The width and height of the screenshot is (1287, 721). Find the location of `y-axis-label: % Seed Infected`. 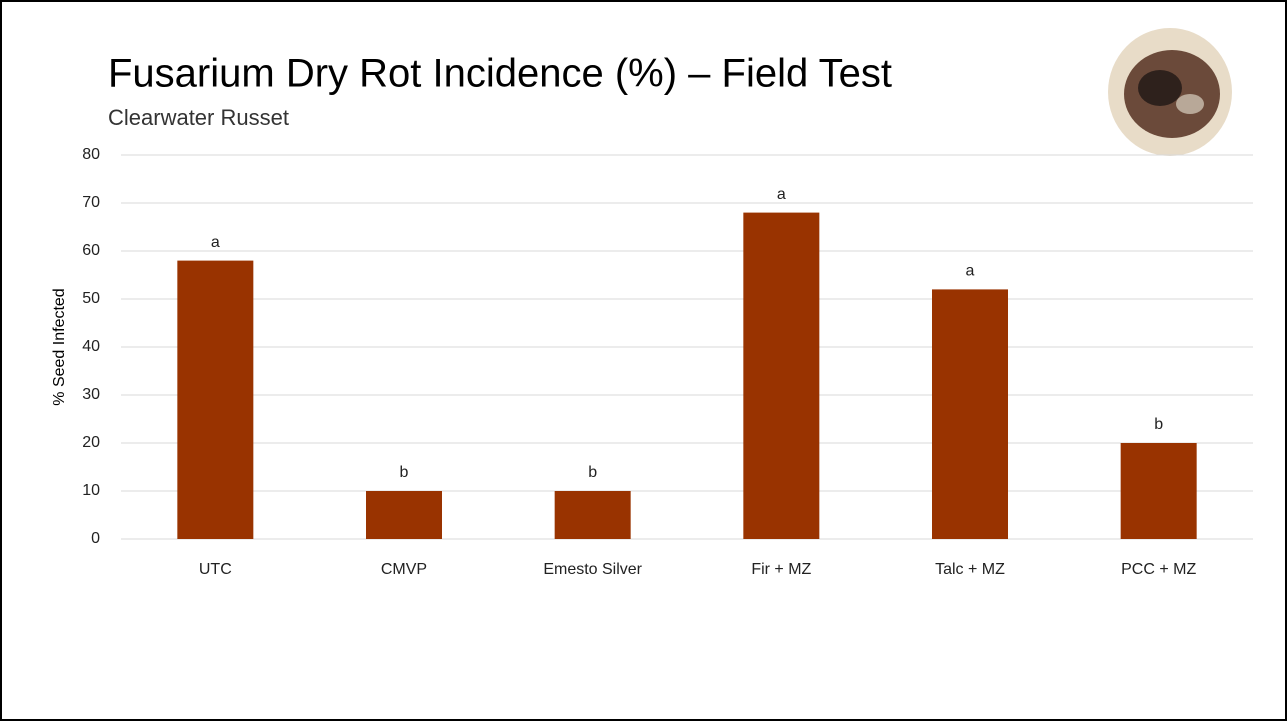

y-axis-label: % Seed Infected is located at coordinates (59, 346).